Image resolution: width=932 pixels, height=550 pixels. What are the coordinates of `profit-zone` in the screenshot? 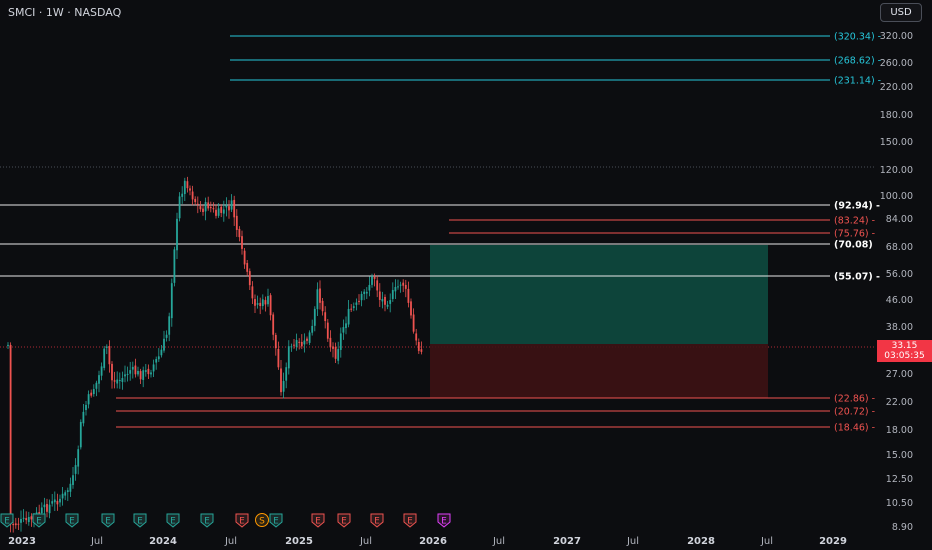 It's located at (599, 294).